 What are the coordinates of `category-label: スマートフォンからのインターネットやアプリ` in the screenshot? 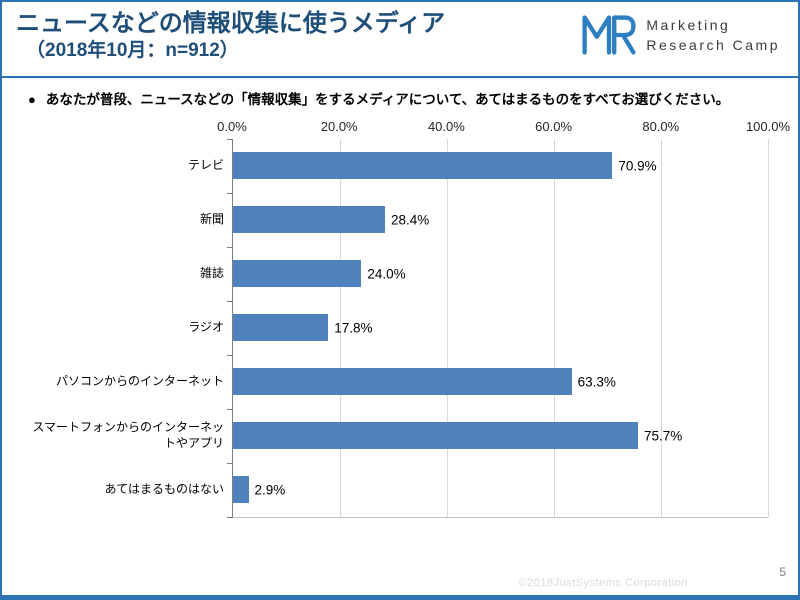 It's located at (128, 435).